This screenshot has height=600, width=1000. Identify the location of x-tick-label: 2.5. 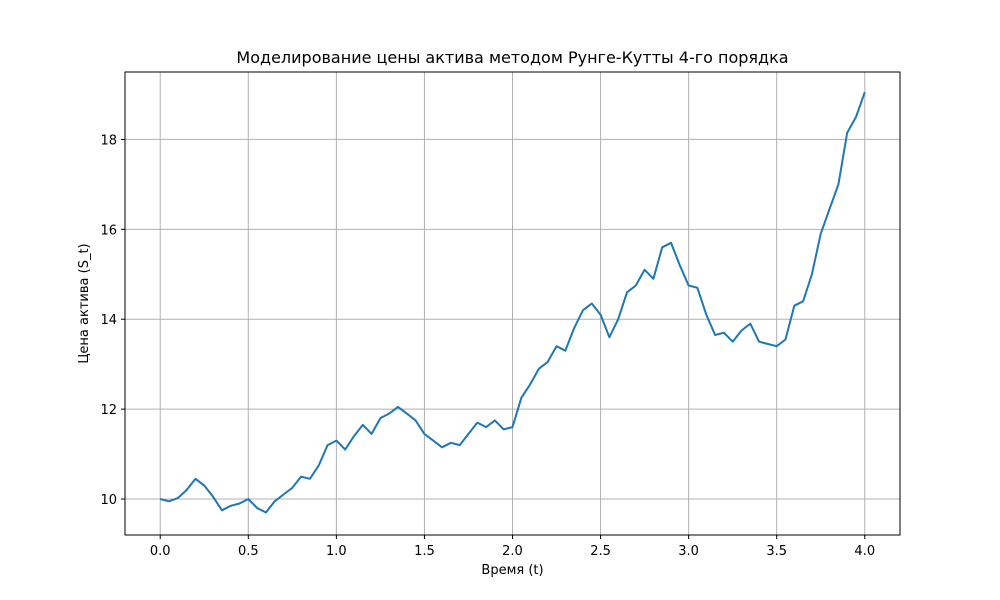
(600, 551).